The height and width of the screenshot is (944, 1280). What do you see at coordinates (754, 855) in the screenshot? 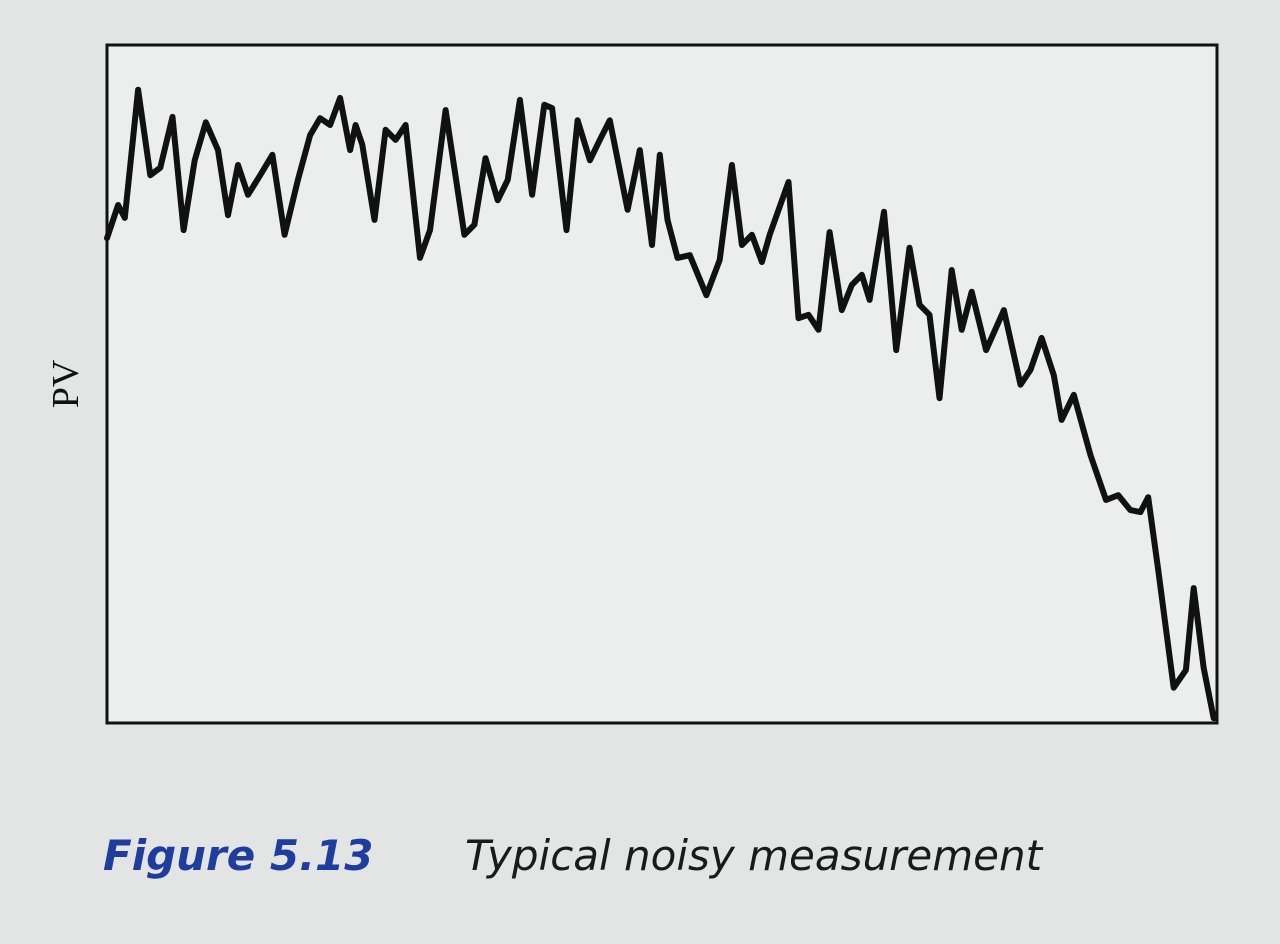
I see `caption-text: Typical noisy measurement` at bounding box center [754, 855].